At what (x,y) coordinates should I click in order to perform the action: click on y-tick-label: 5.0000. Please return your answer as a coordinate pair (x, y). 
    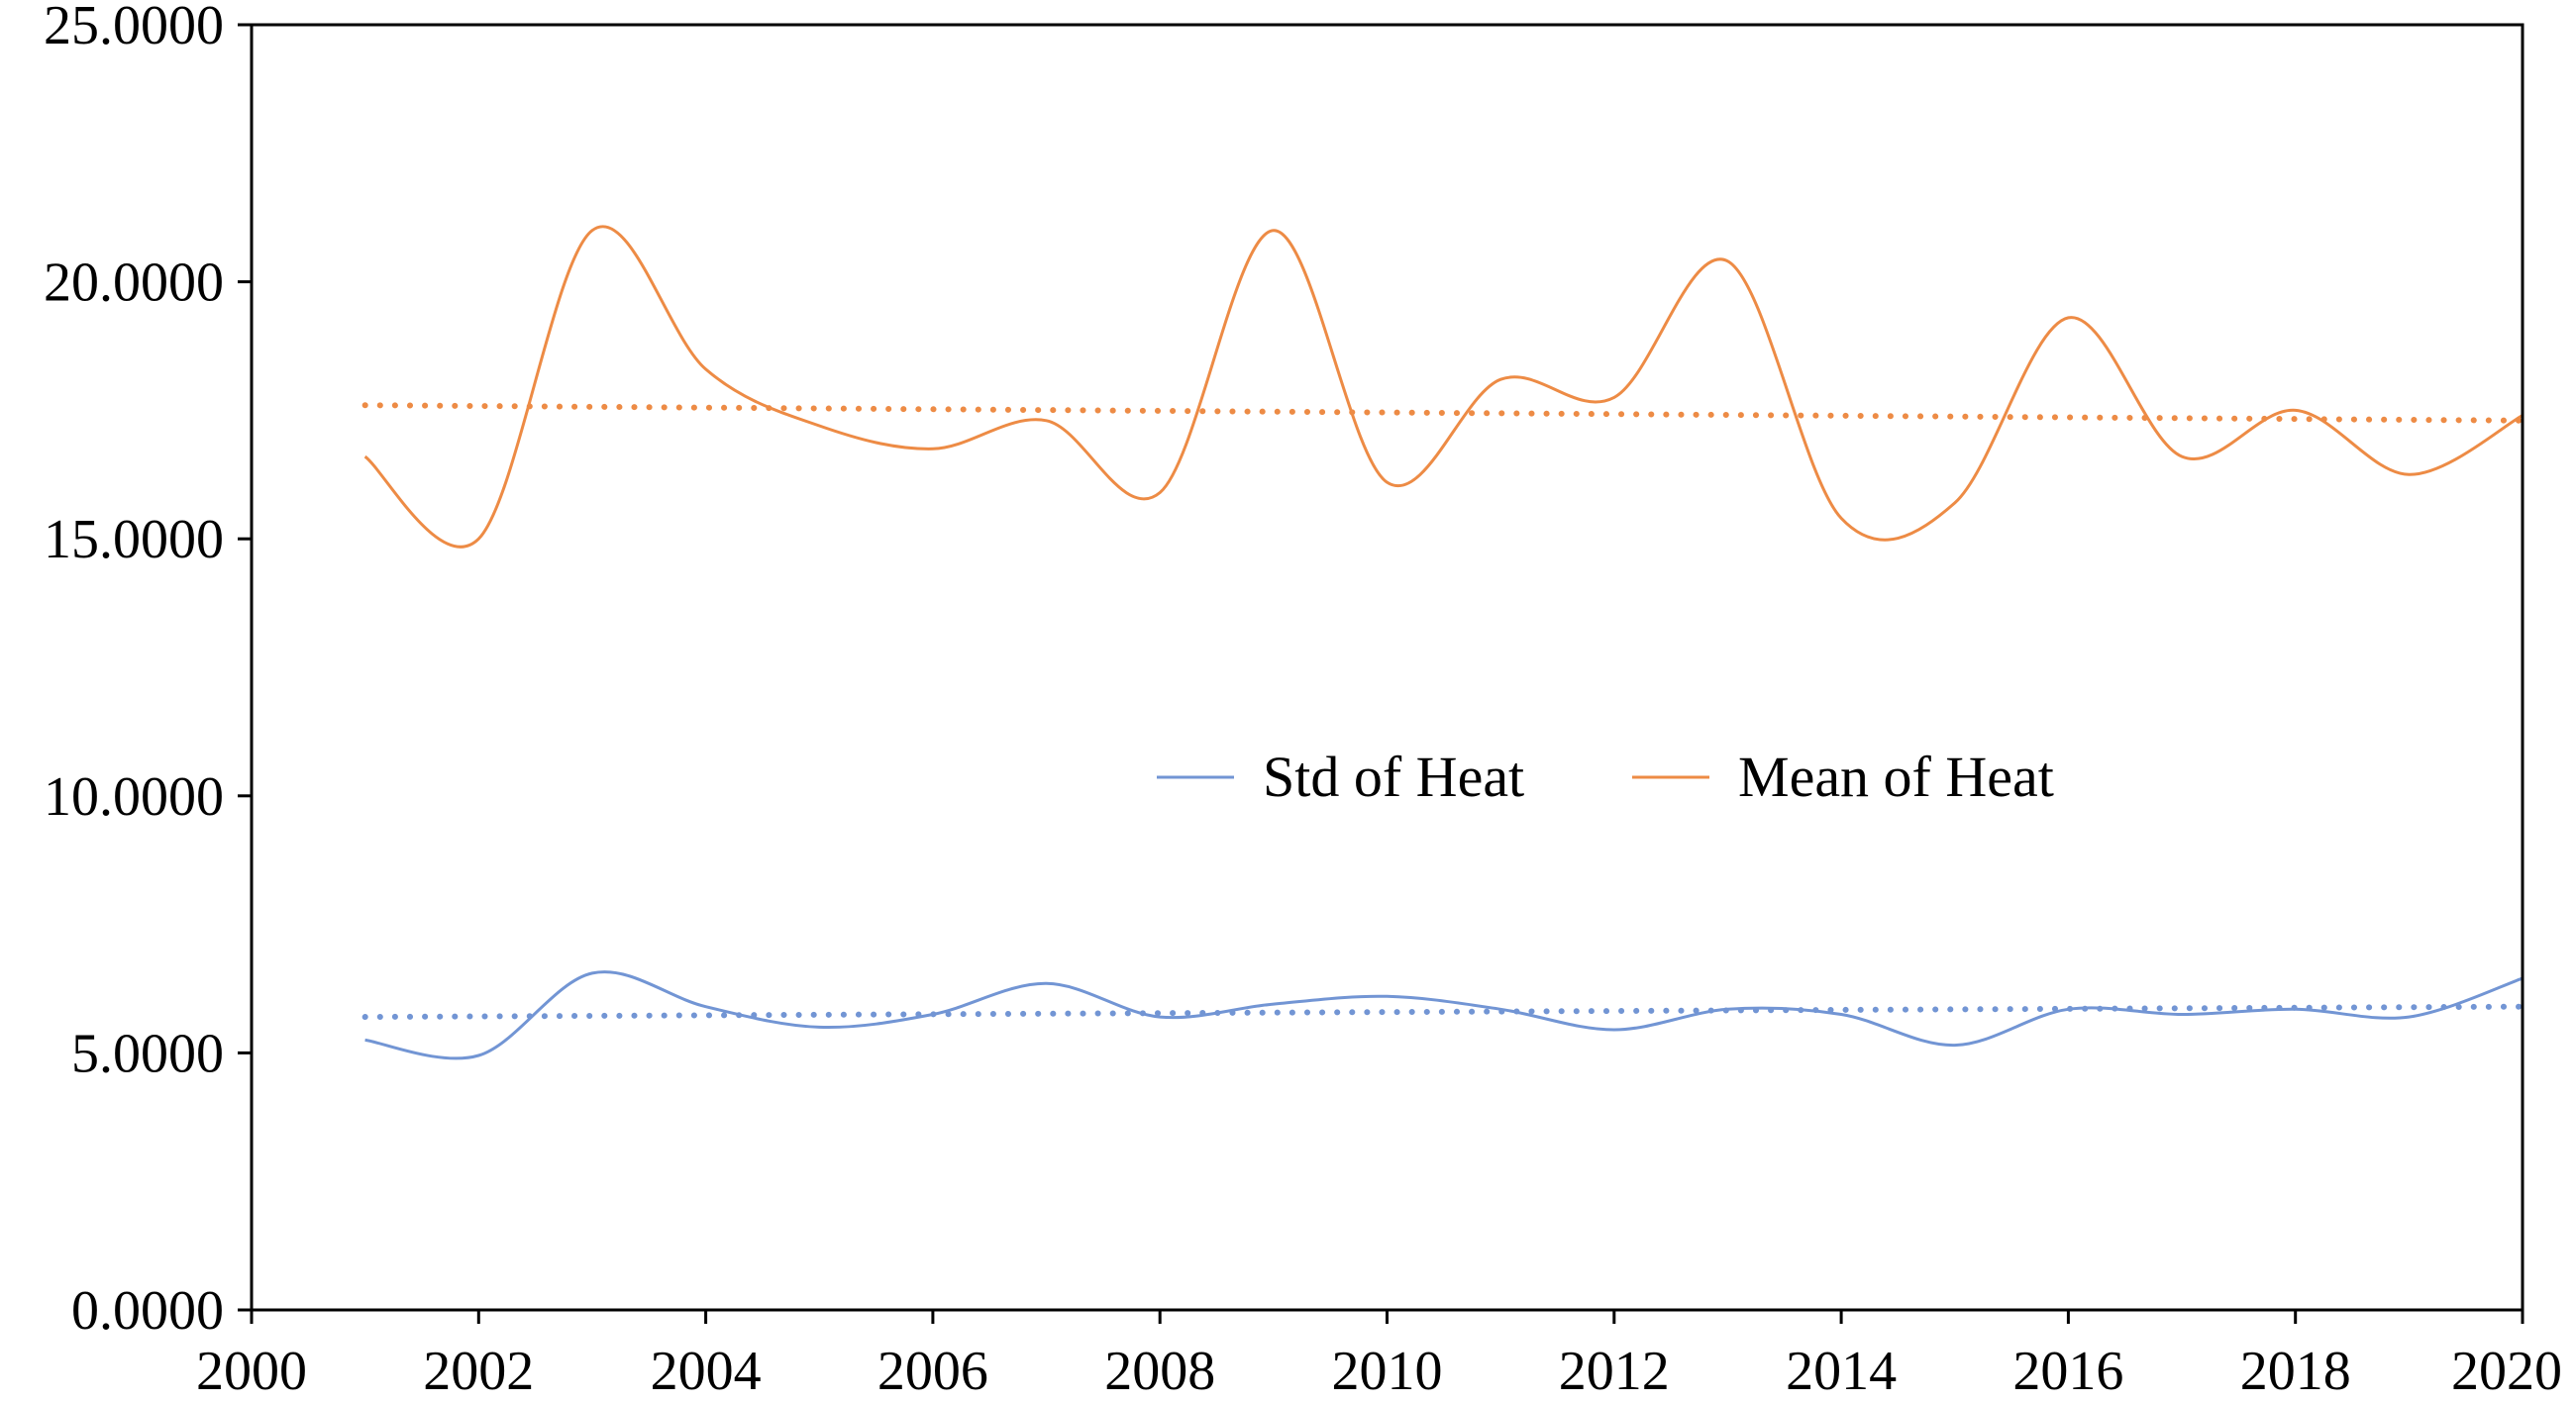
    Looking at the image, I should click on (147, 1053).